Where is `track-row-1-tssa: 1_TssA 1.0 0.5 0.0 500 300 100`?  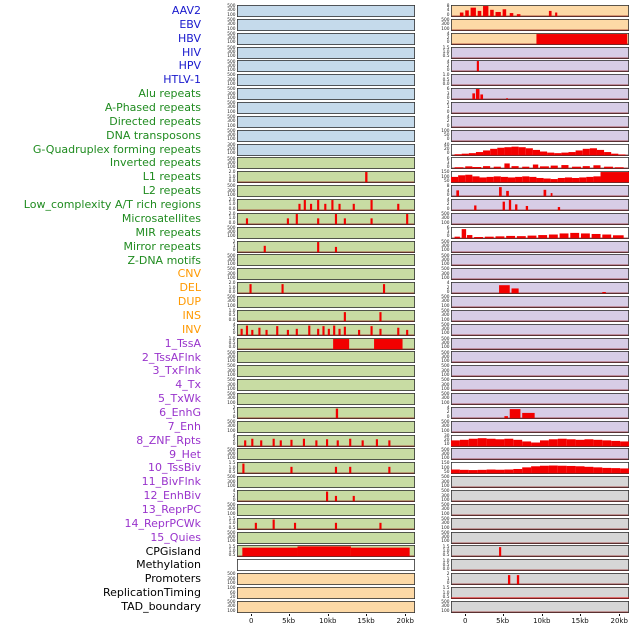 track-row-1-tssa: 1_TssA 1.0 0.5 0.0 500 300 100 is located at coordinates (315, 344).